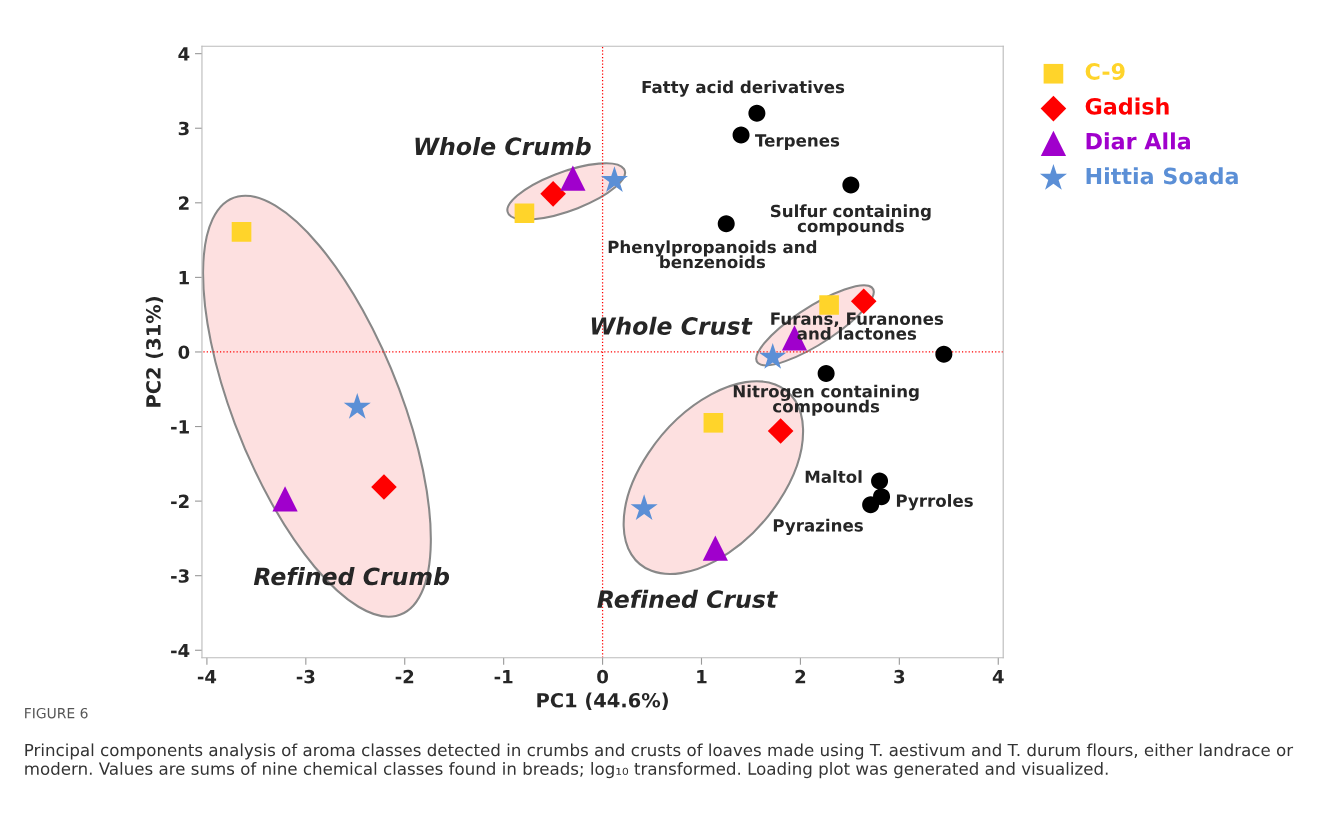 This screenshot has width=1320, height=840. I want to click on annotation: Fatty acid derivatives, so click(743, 88).